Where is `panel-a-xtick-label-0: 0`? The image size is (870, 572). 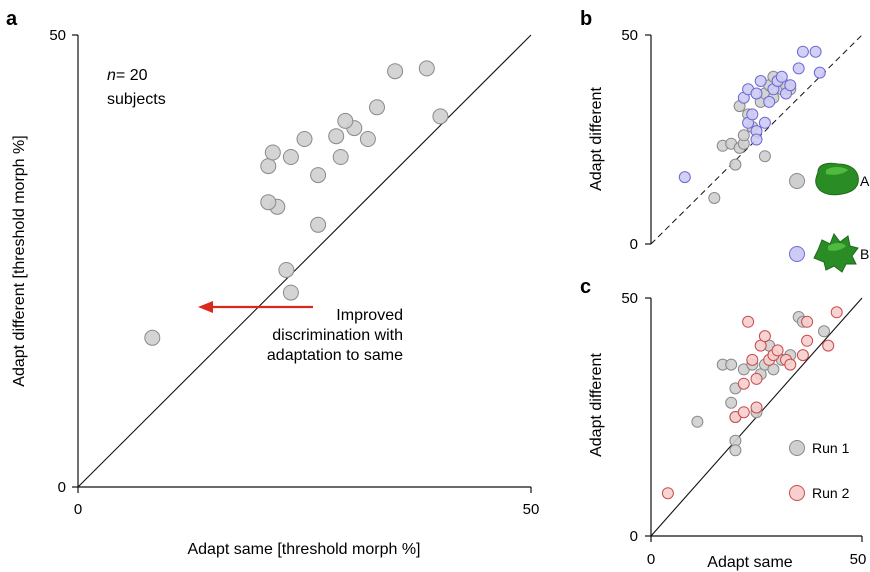 panel-a-xtick-label-0: 0 is located at coordinates (78, 509).